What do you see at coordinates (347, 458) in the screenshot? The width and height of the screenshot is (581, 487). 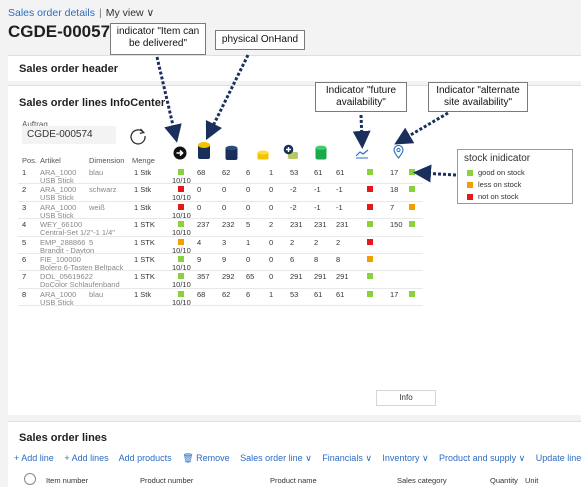 I see `financials-menu: Financials ∨` at bounding box center [347, 458].